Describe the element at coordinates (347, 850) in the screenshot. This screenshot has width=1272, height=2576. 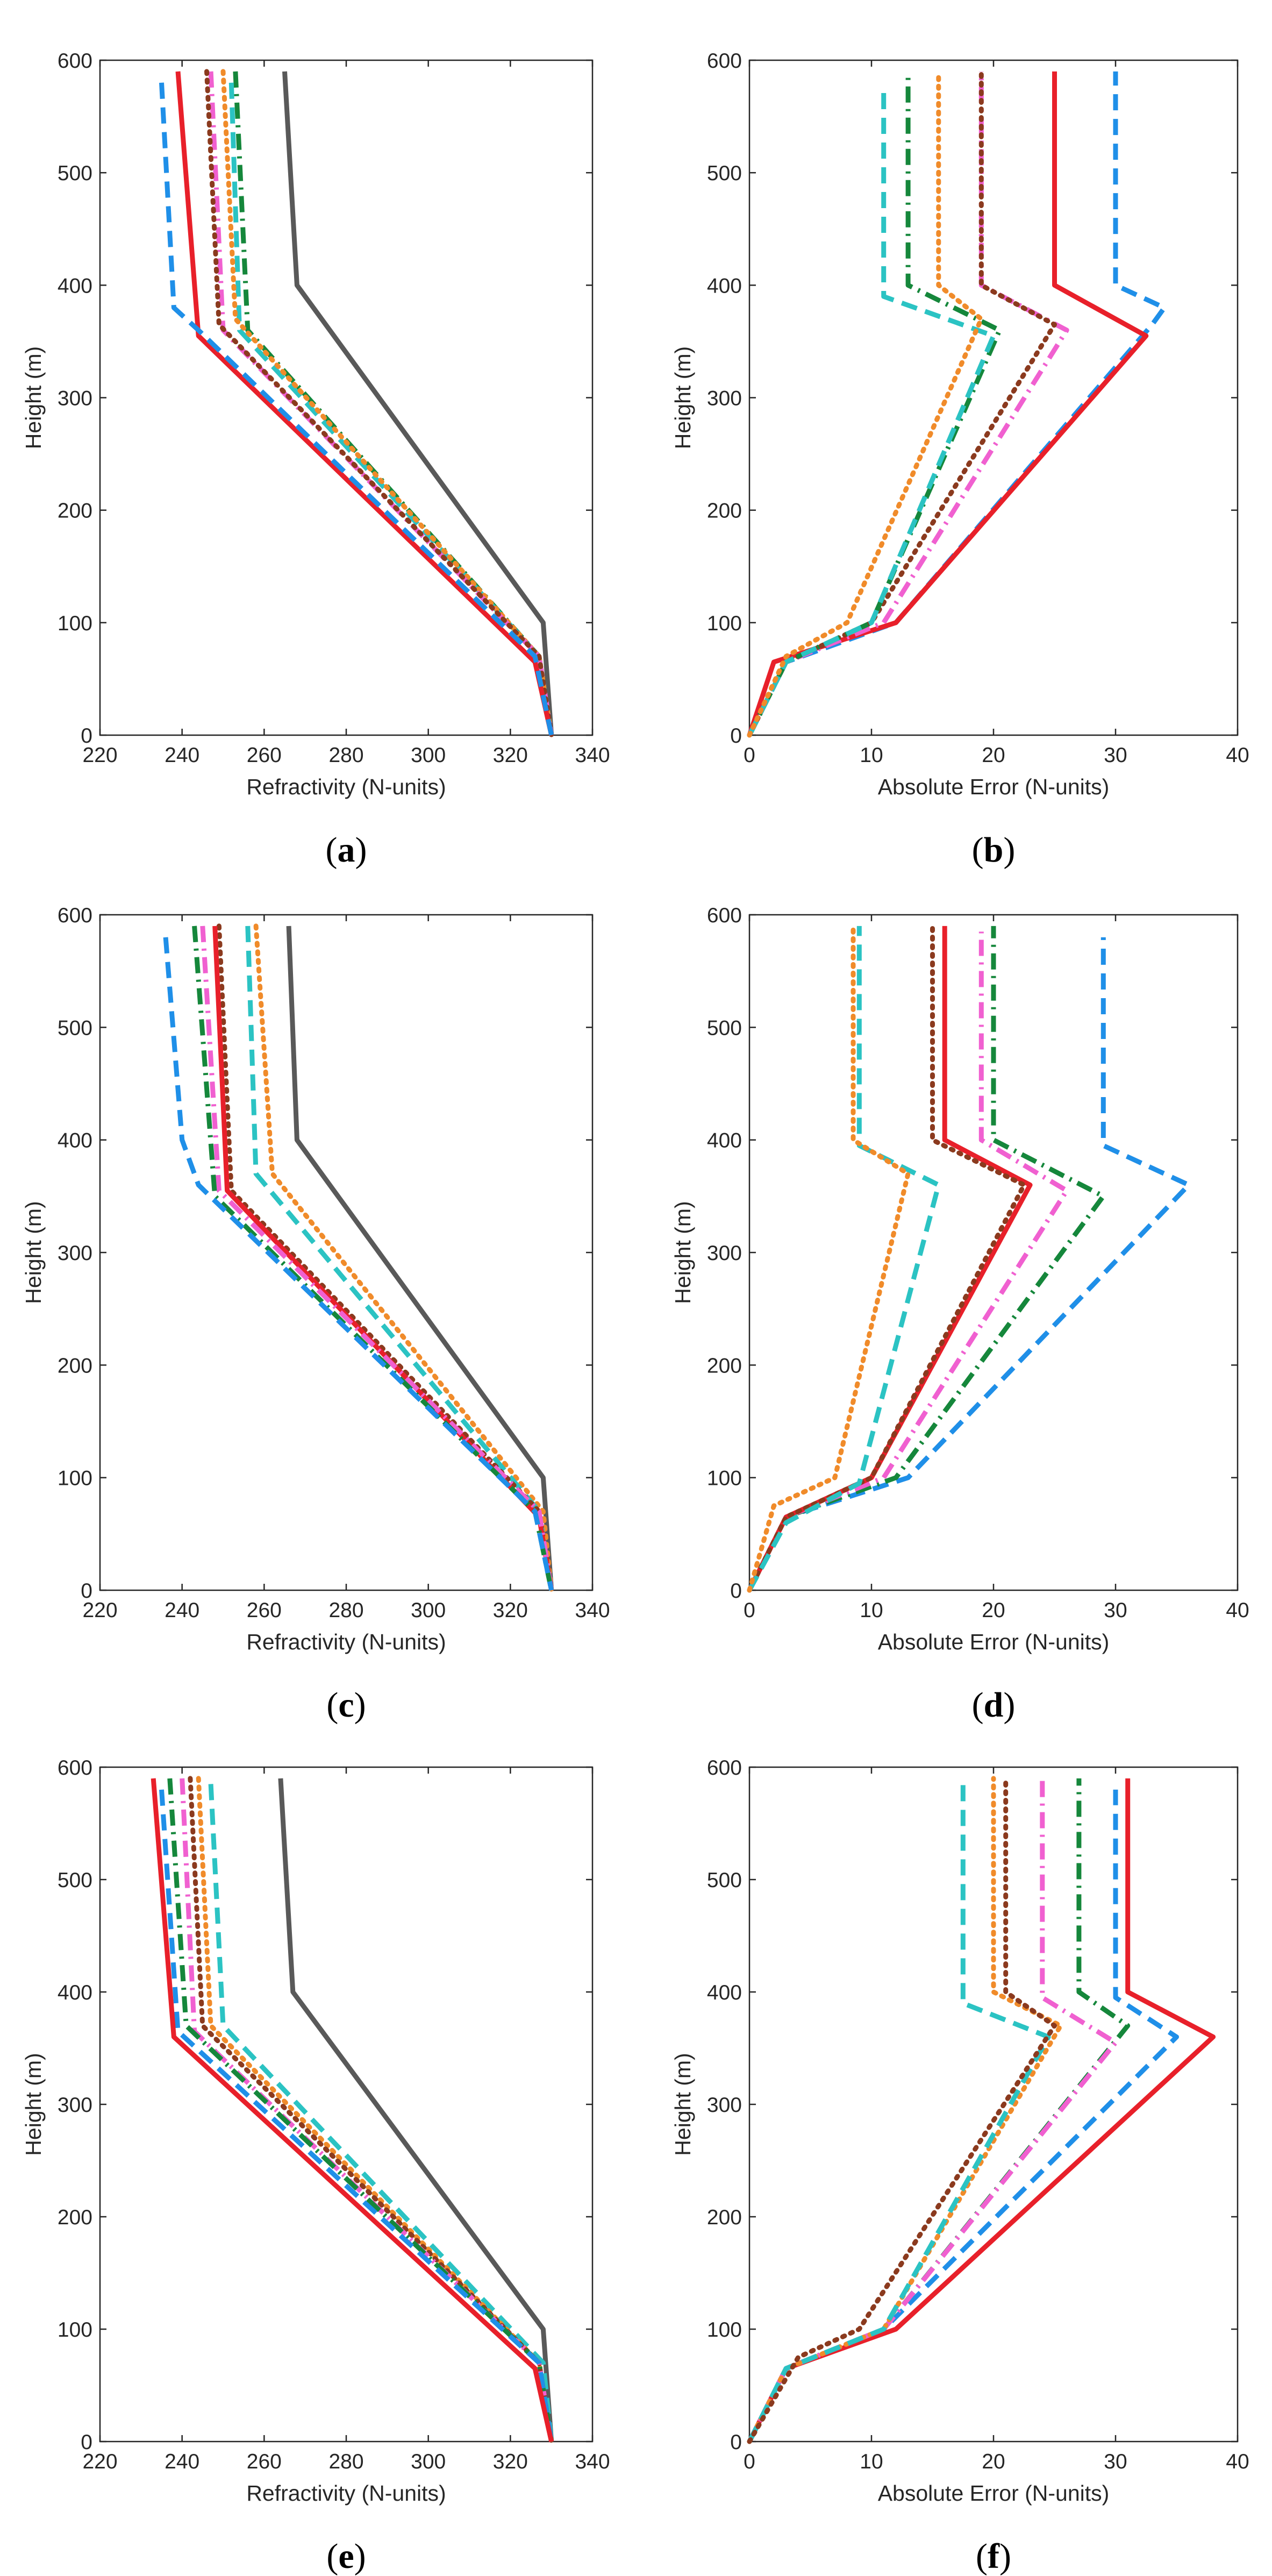
I see `panel-label: (a)` at that location.